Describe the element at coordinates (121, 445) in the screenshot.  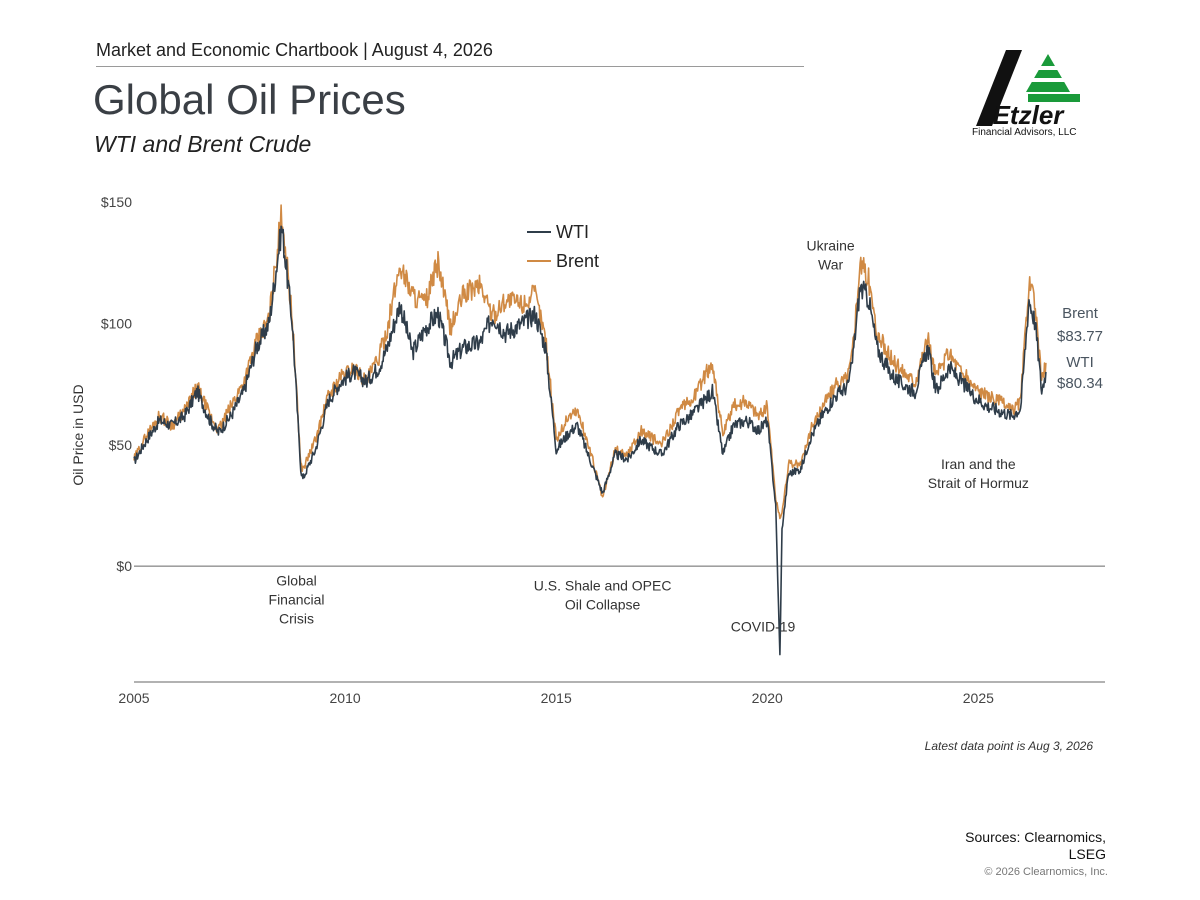
I see `y-tick-label: $50` at that location.